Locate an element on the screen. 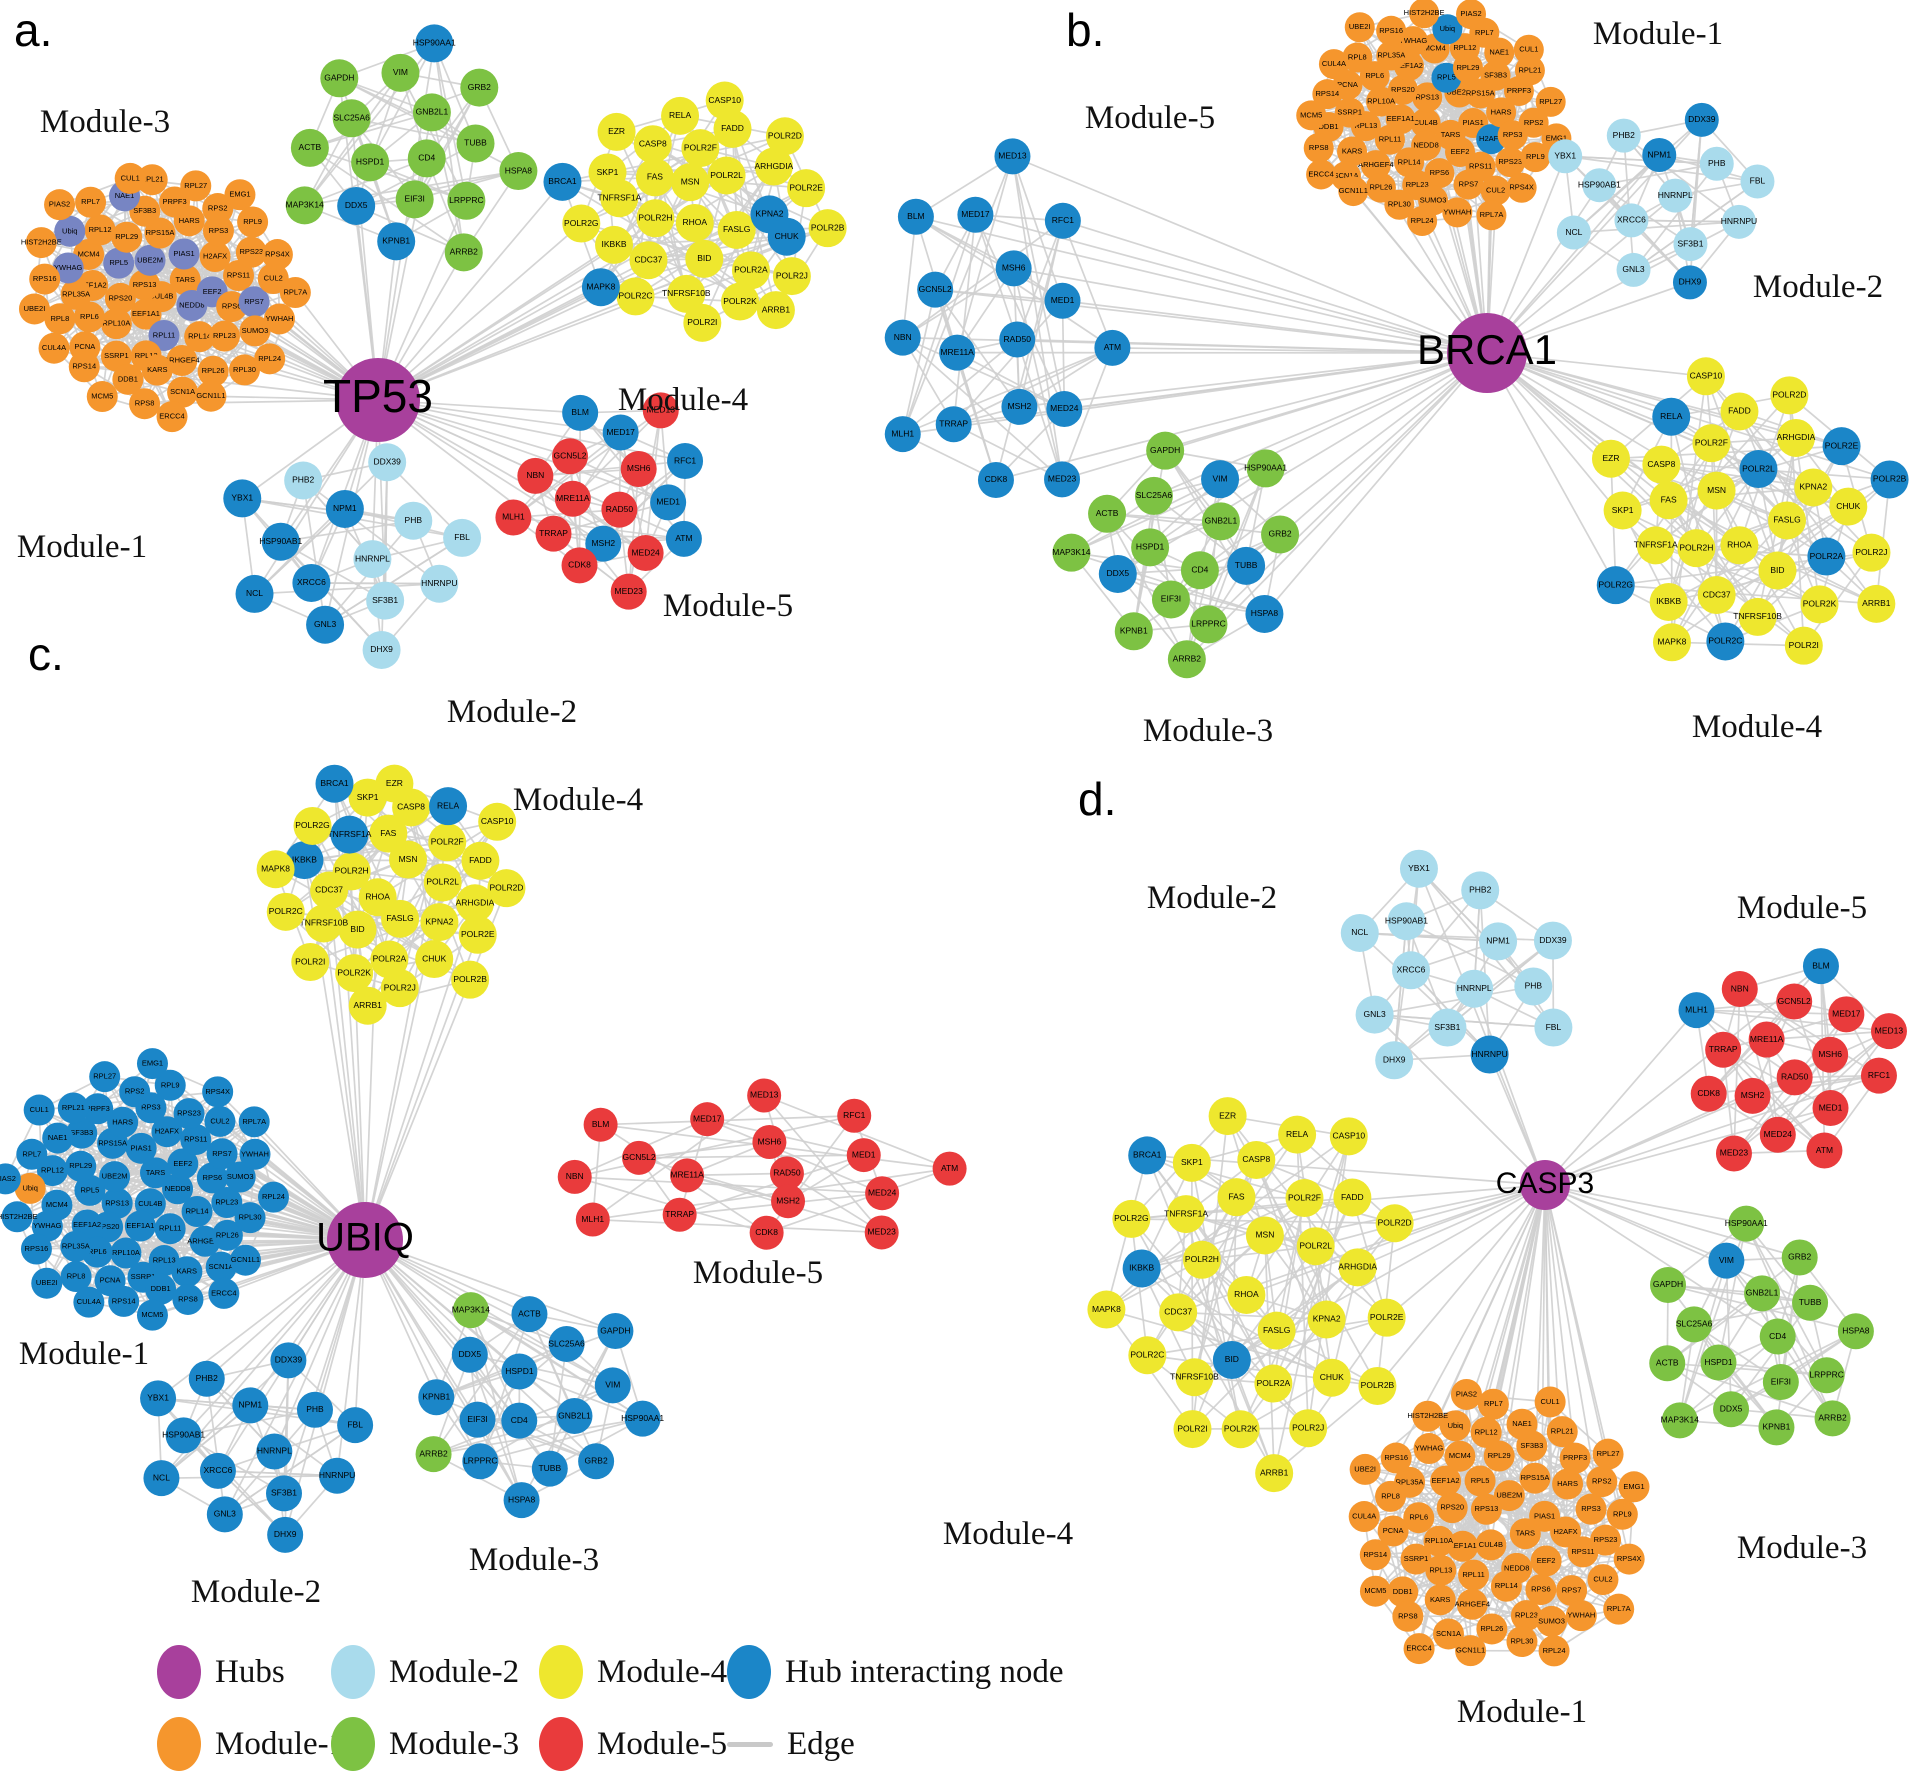  node-RPS3 is located at coordinates (1591, 1509).